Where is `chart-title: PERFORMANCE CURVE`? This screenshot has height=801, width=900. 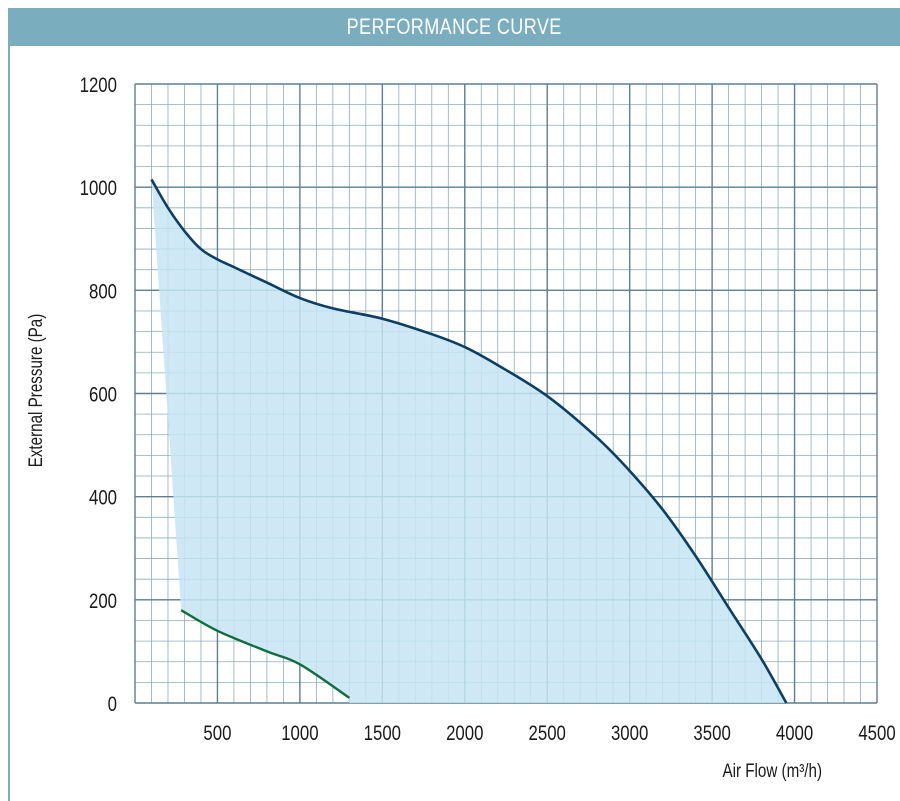
chart-title: PERFORMANCE CURVE is located at coordinates (454, 26).